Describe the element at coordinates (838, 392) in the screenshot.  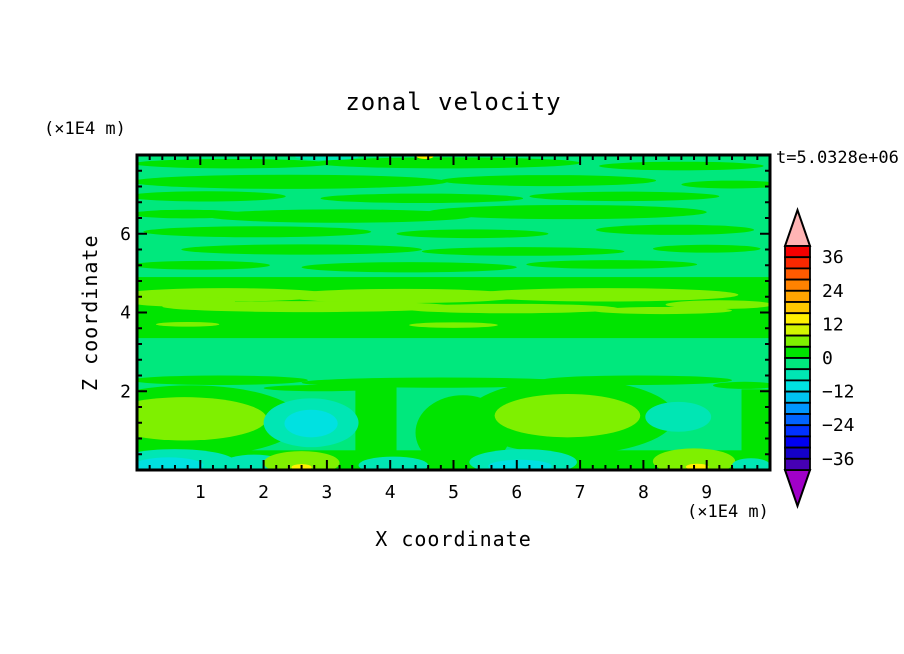
I see `svg-text: −12` at that location.